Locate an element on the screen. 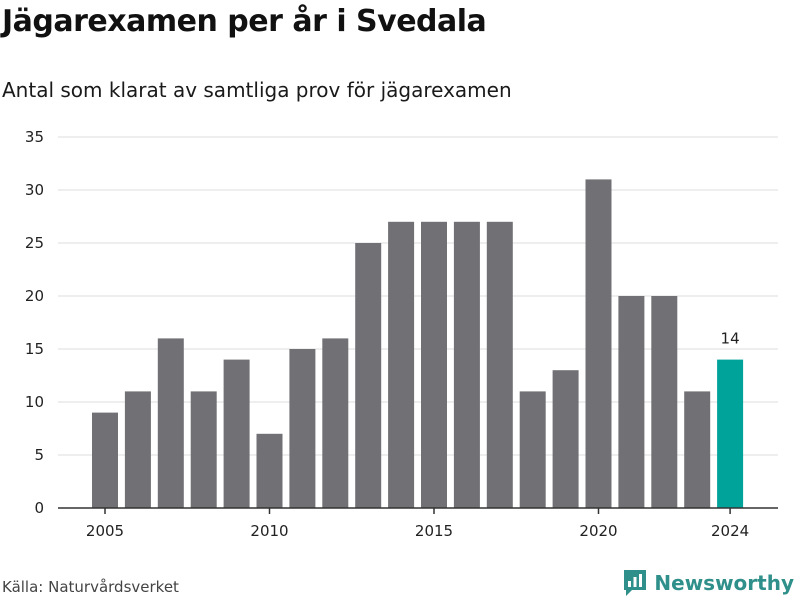 Image resolution: width=800 pixels, height=600 pixels. brand-name: Newsworthy is located at coordinates (724, 583).